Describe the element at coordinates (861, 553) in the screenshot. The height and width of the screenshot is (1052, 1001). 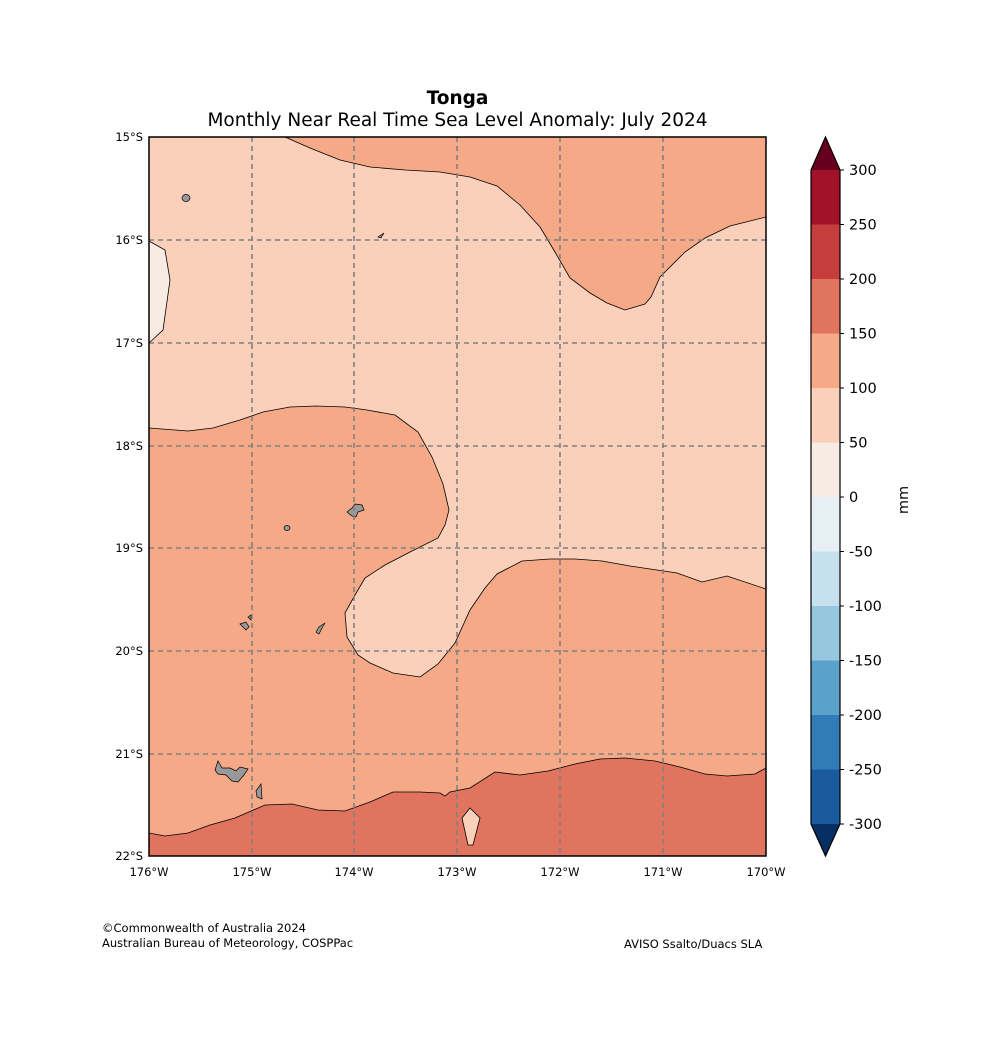
I see `colorbar-tick-label: -50` at that location.